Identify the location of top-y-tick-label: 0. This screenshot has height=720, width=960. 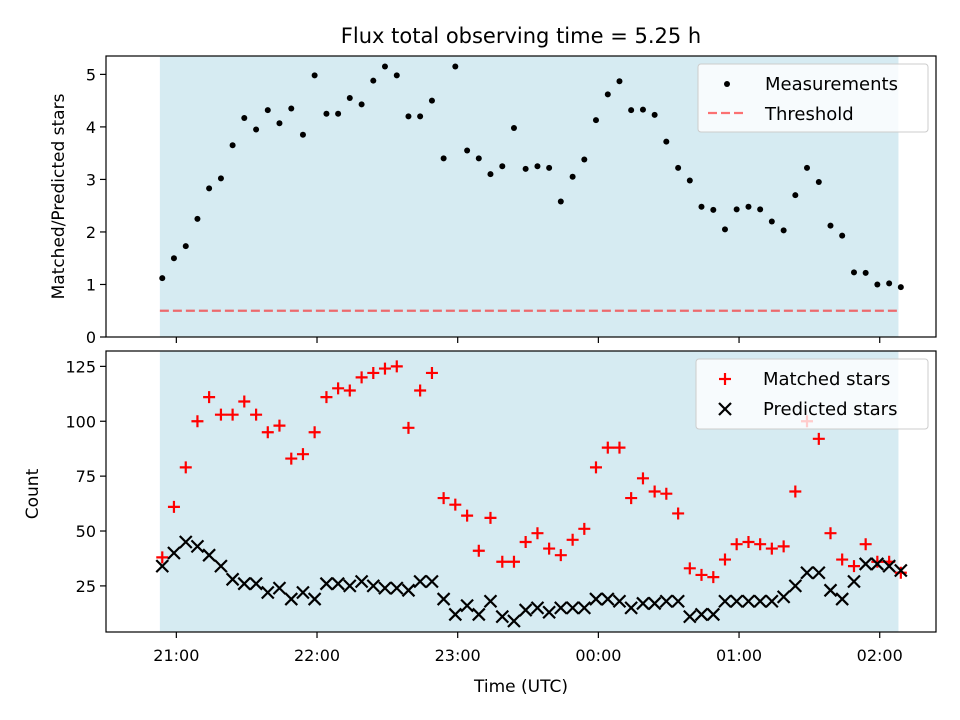
(91, 337).